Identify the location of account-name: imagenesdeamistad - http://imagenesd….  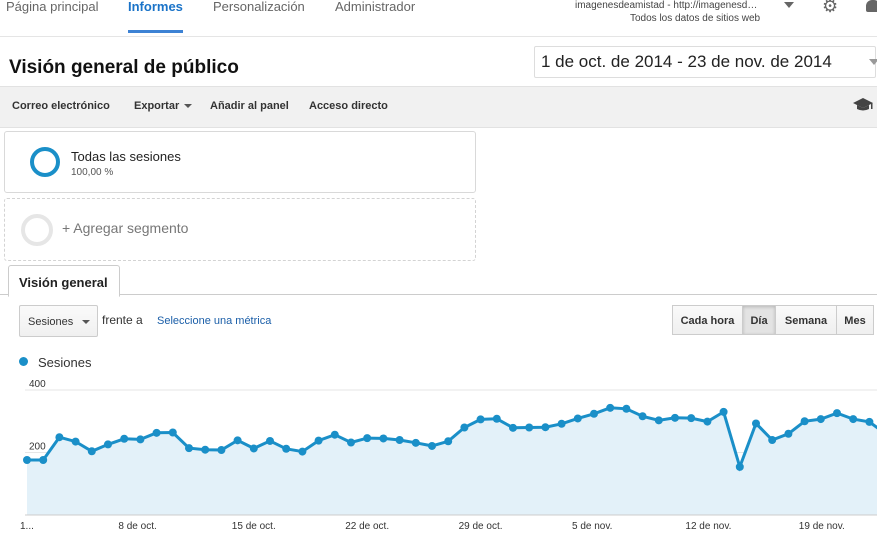
(666, 5).